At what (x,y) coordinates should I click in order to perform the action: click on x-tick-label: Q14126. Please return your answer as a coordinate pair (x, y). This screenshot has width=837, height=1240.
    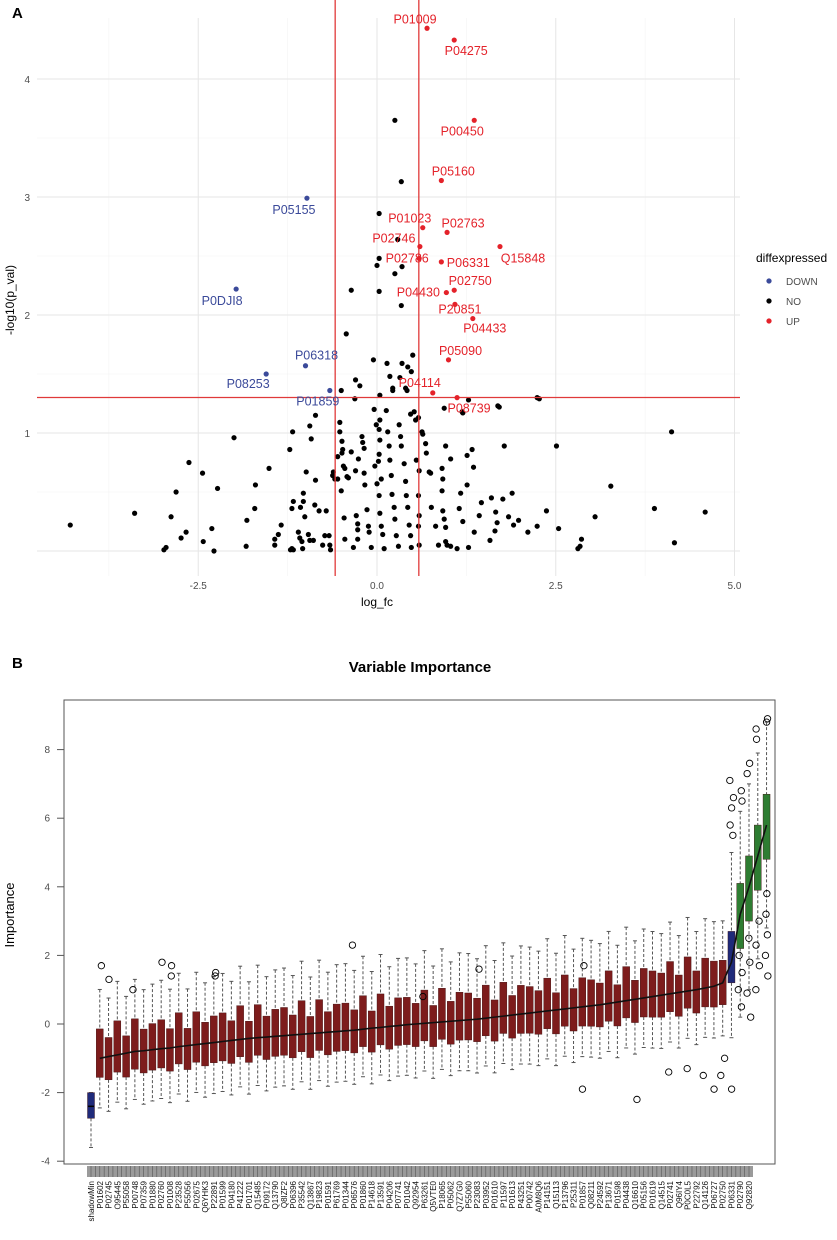
    Looking at the image, I should click on (705, 1194).